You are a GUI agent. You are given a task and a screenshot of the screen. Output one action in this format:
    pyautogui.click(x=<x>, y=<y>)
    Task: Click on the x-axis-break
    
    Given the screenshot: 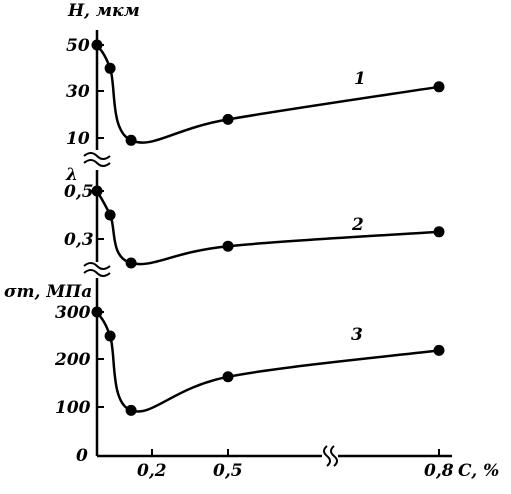 What is the action you would take?
    pyautogui.click(x=330, y=456)
    